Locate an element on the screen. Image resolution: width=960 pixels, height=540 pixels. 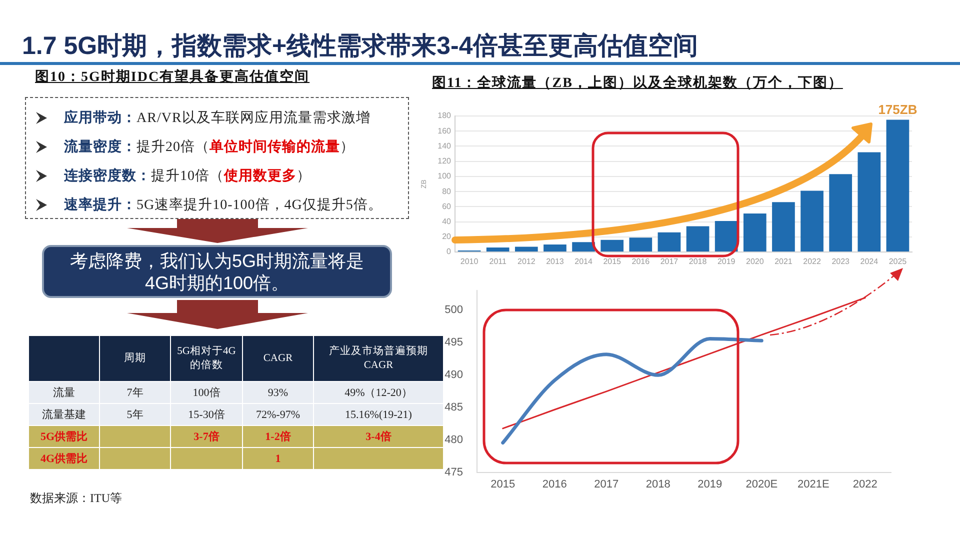
text: 15-30倍 is located at coordinates (206, 415).